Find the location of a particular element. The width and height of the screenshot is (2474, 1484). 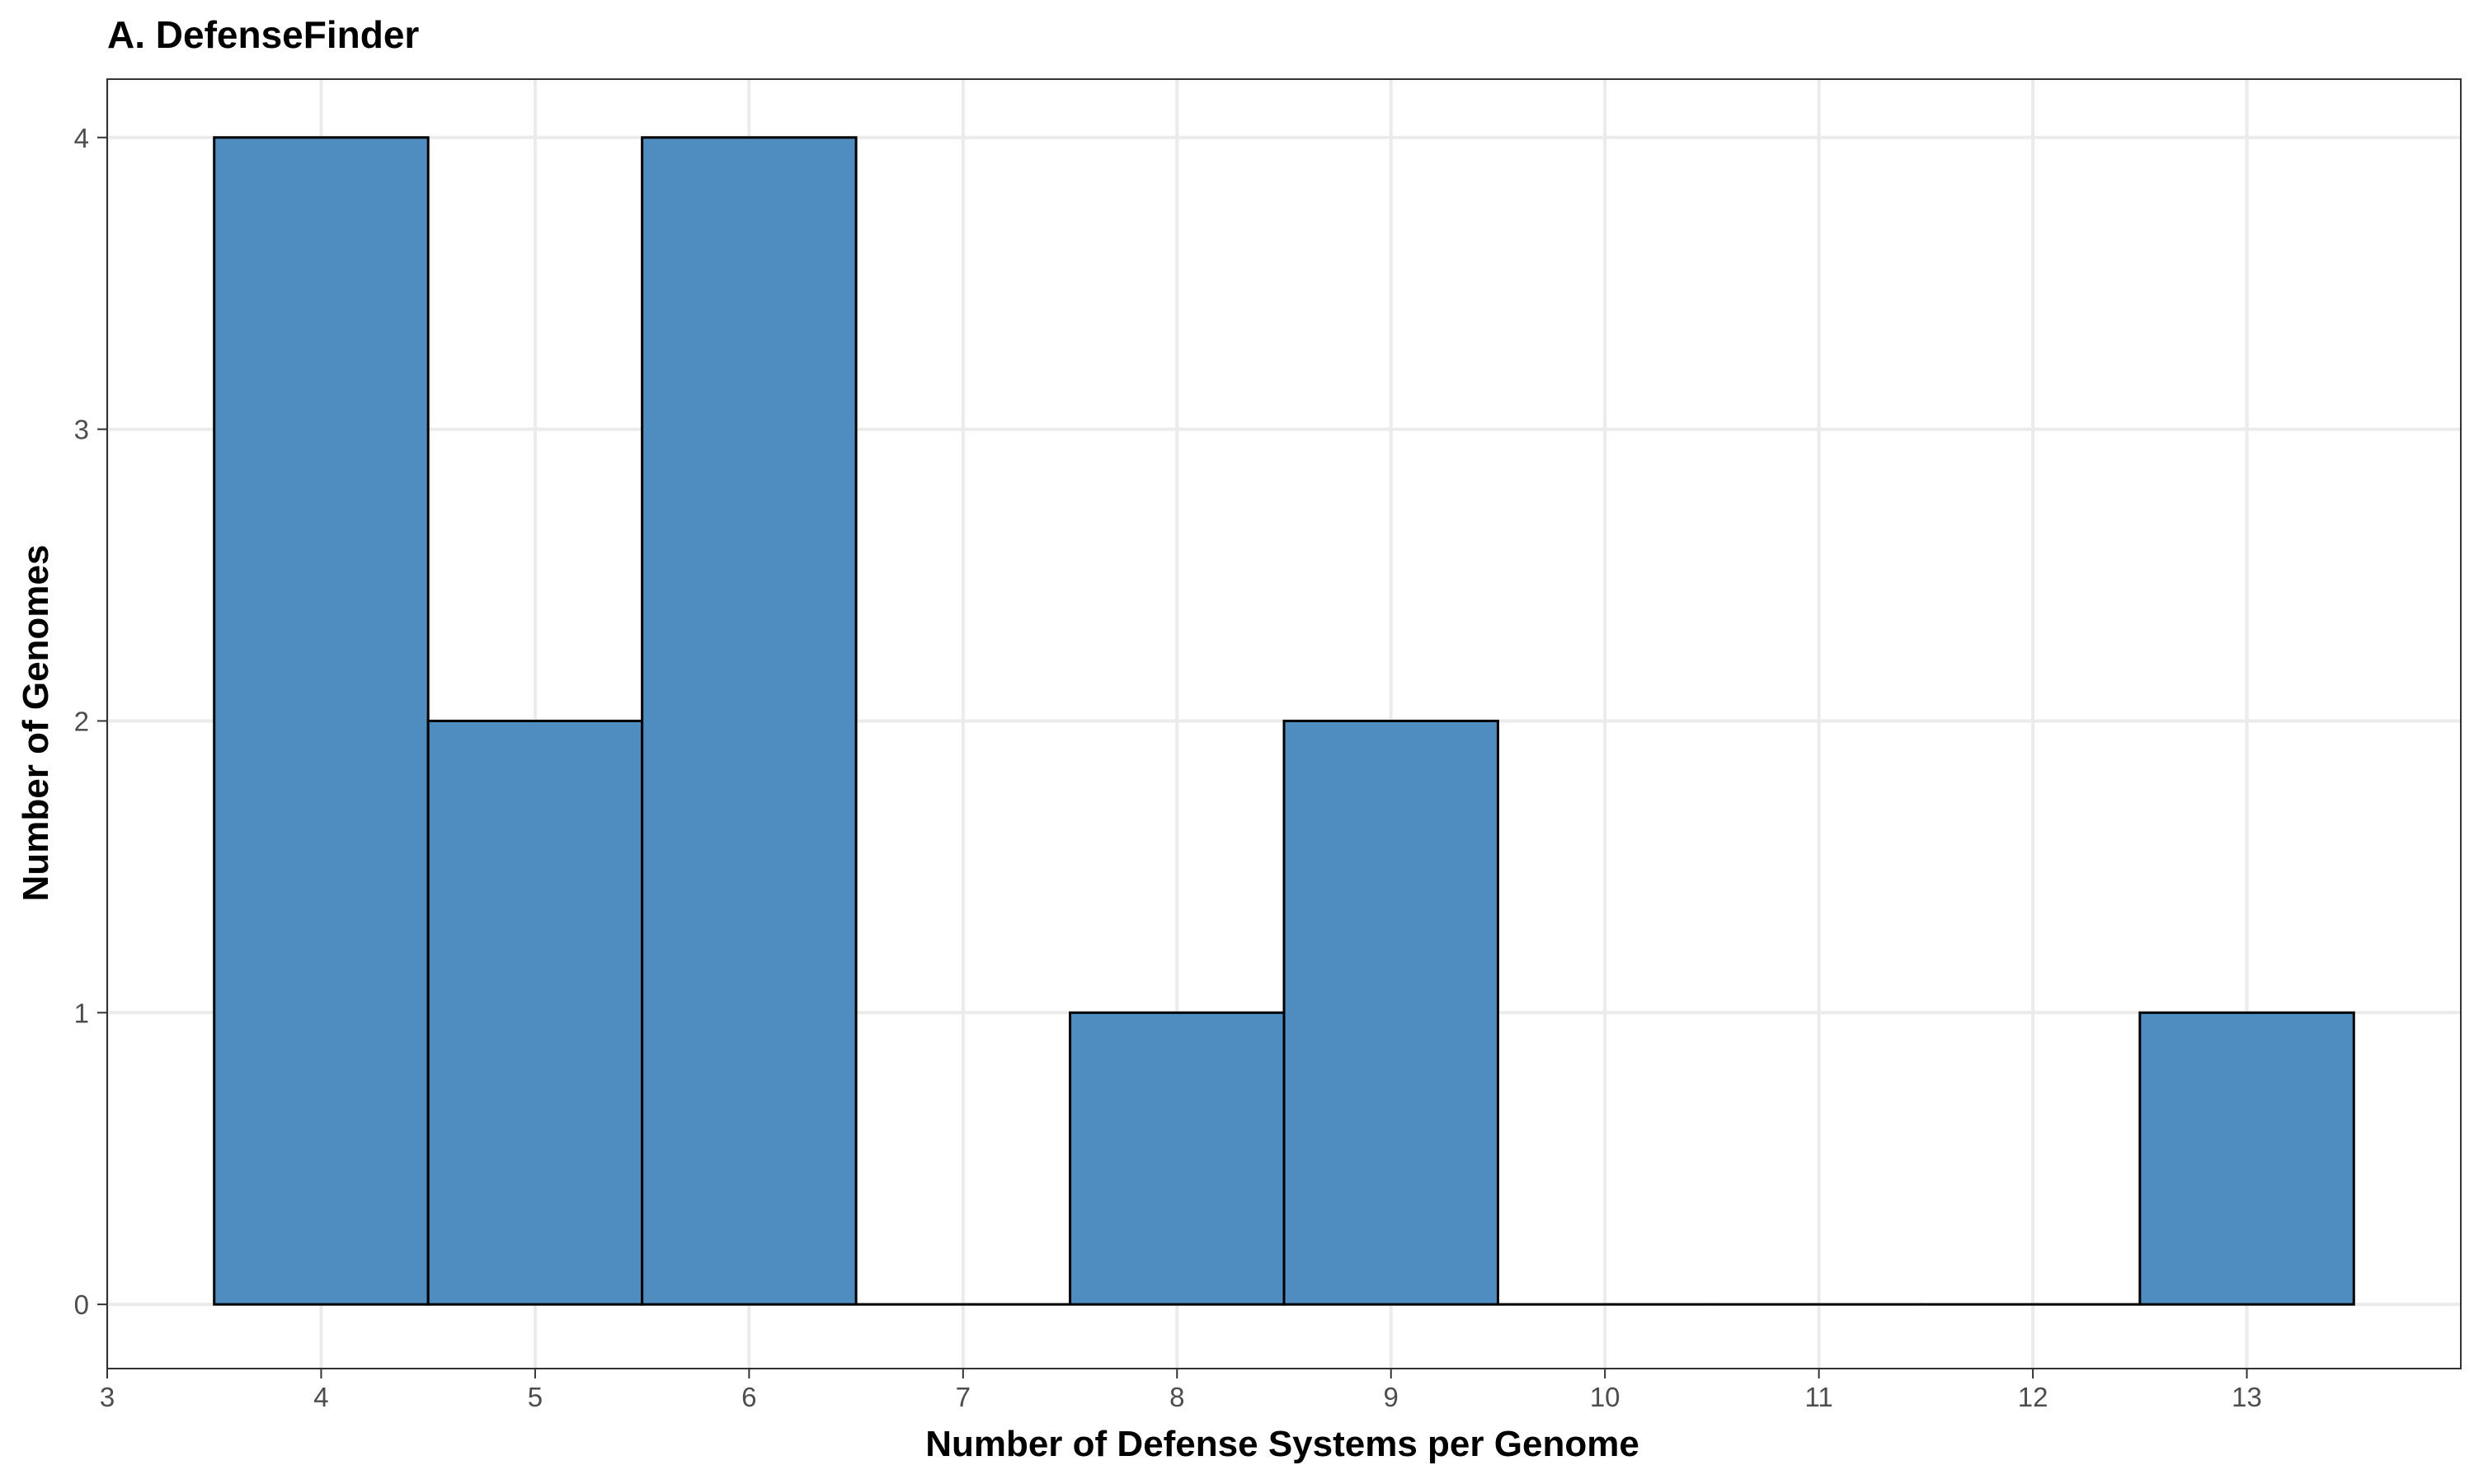

x-axis-title: Number of Defense Systems per Genome is located at coordinates (1282, 1444).